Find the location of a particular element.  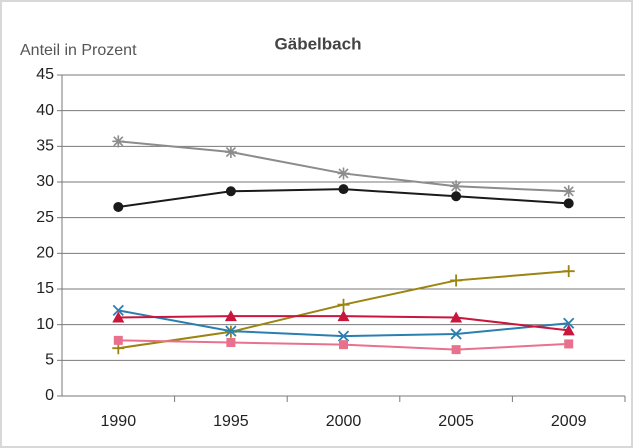

x-tick-label: 1990 is located at coordinates (119, 421).